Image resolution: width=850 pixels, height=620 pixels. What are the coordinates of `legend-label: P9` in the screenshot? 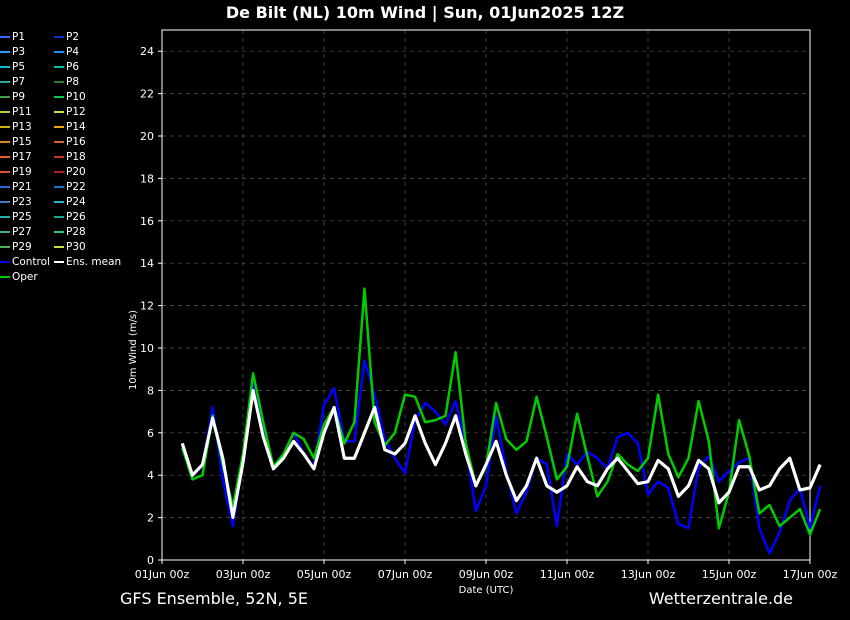 It's located at (19, 97).